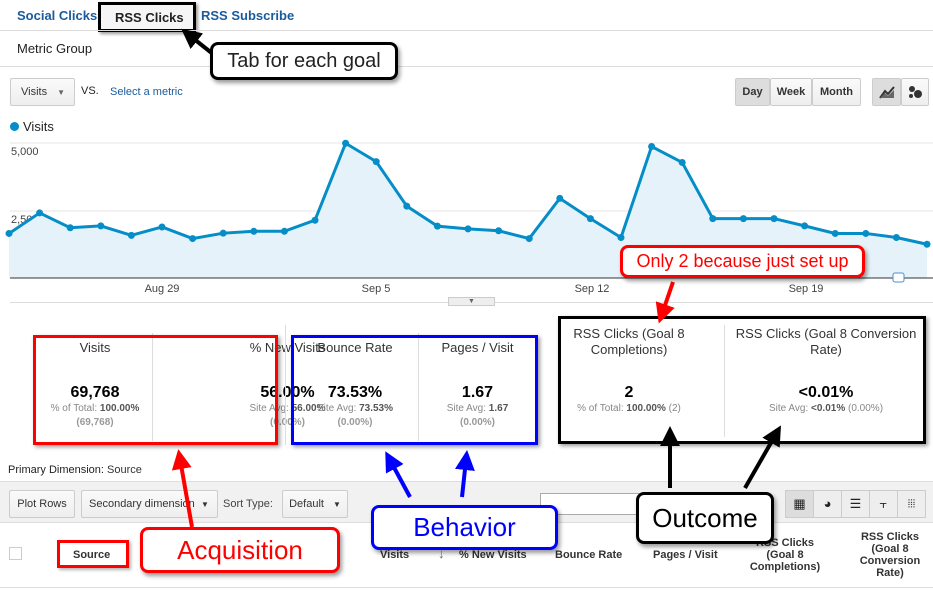 The height and width of the screenshot is (591, 933). What do you see at coordinates (95, 347) in the screenshot?
I see `scorecard-title: Visits` at bounding box center [95, 347].